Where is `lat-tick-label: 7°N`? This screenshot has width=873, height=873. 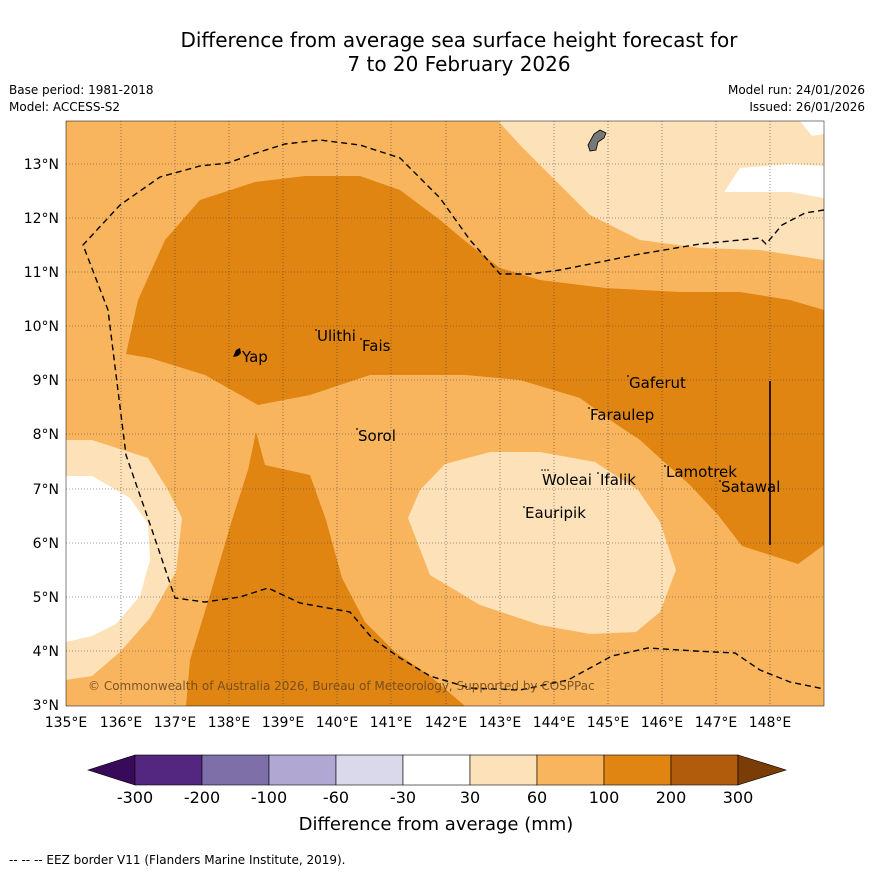 lat-tick-label: 7°N is located at coordinates (46, 490).